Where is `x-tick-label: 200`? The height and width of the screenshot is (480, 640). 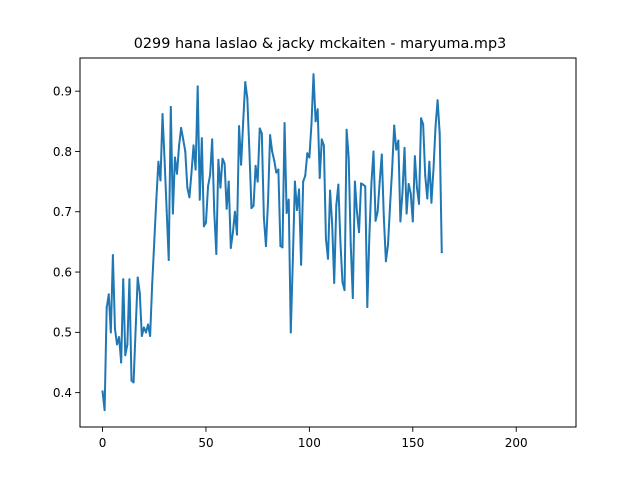
x-tick-label: 200 is located at coordinates (516, 443).